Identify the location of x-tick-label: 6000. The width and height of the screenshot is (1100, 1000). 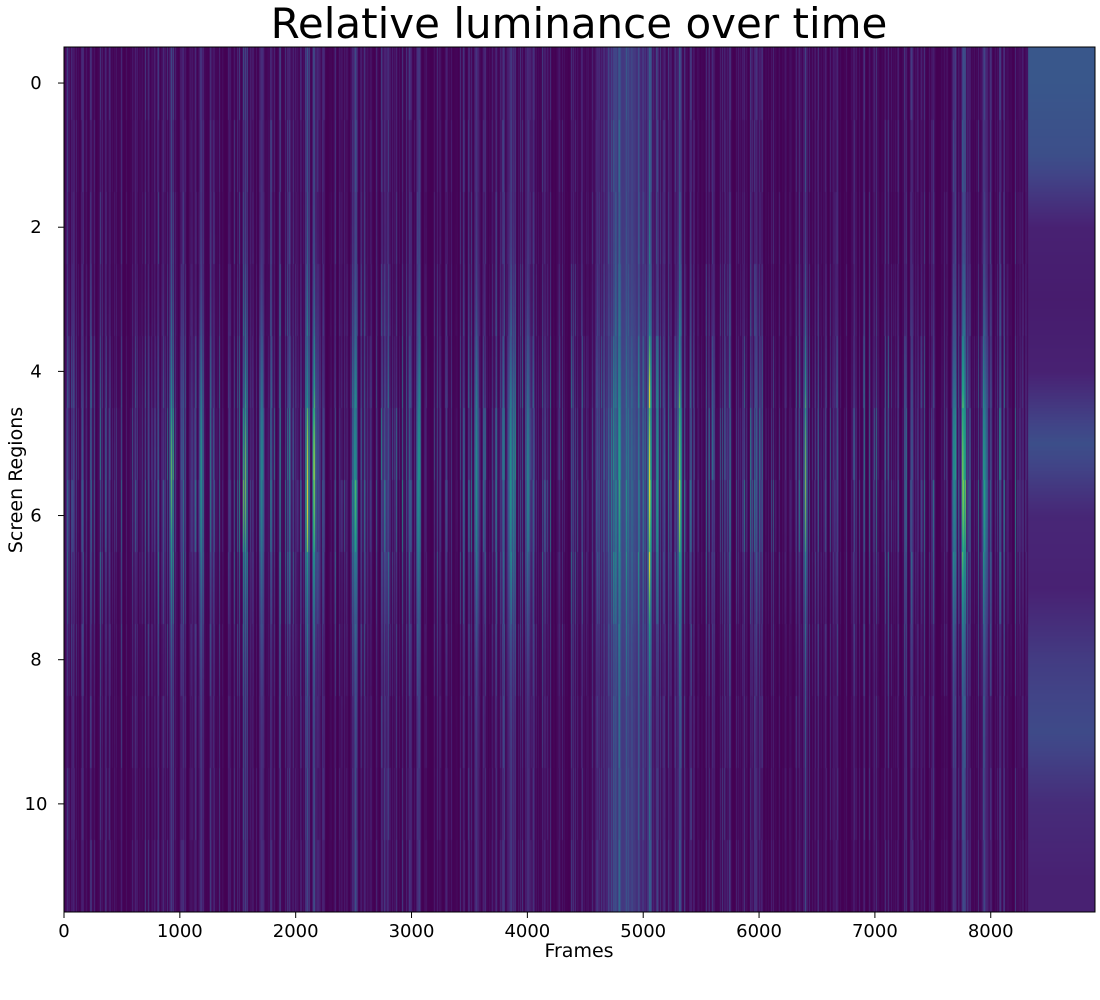
(759, 931).